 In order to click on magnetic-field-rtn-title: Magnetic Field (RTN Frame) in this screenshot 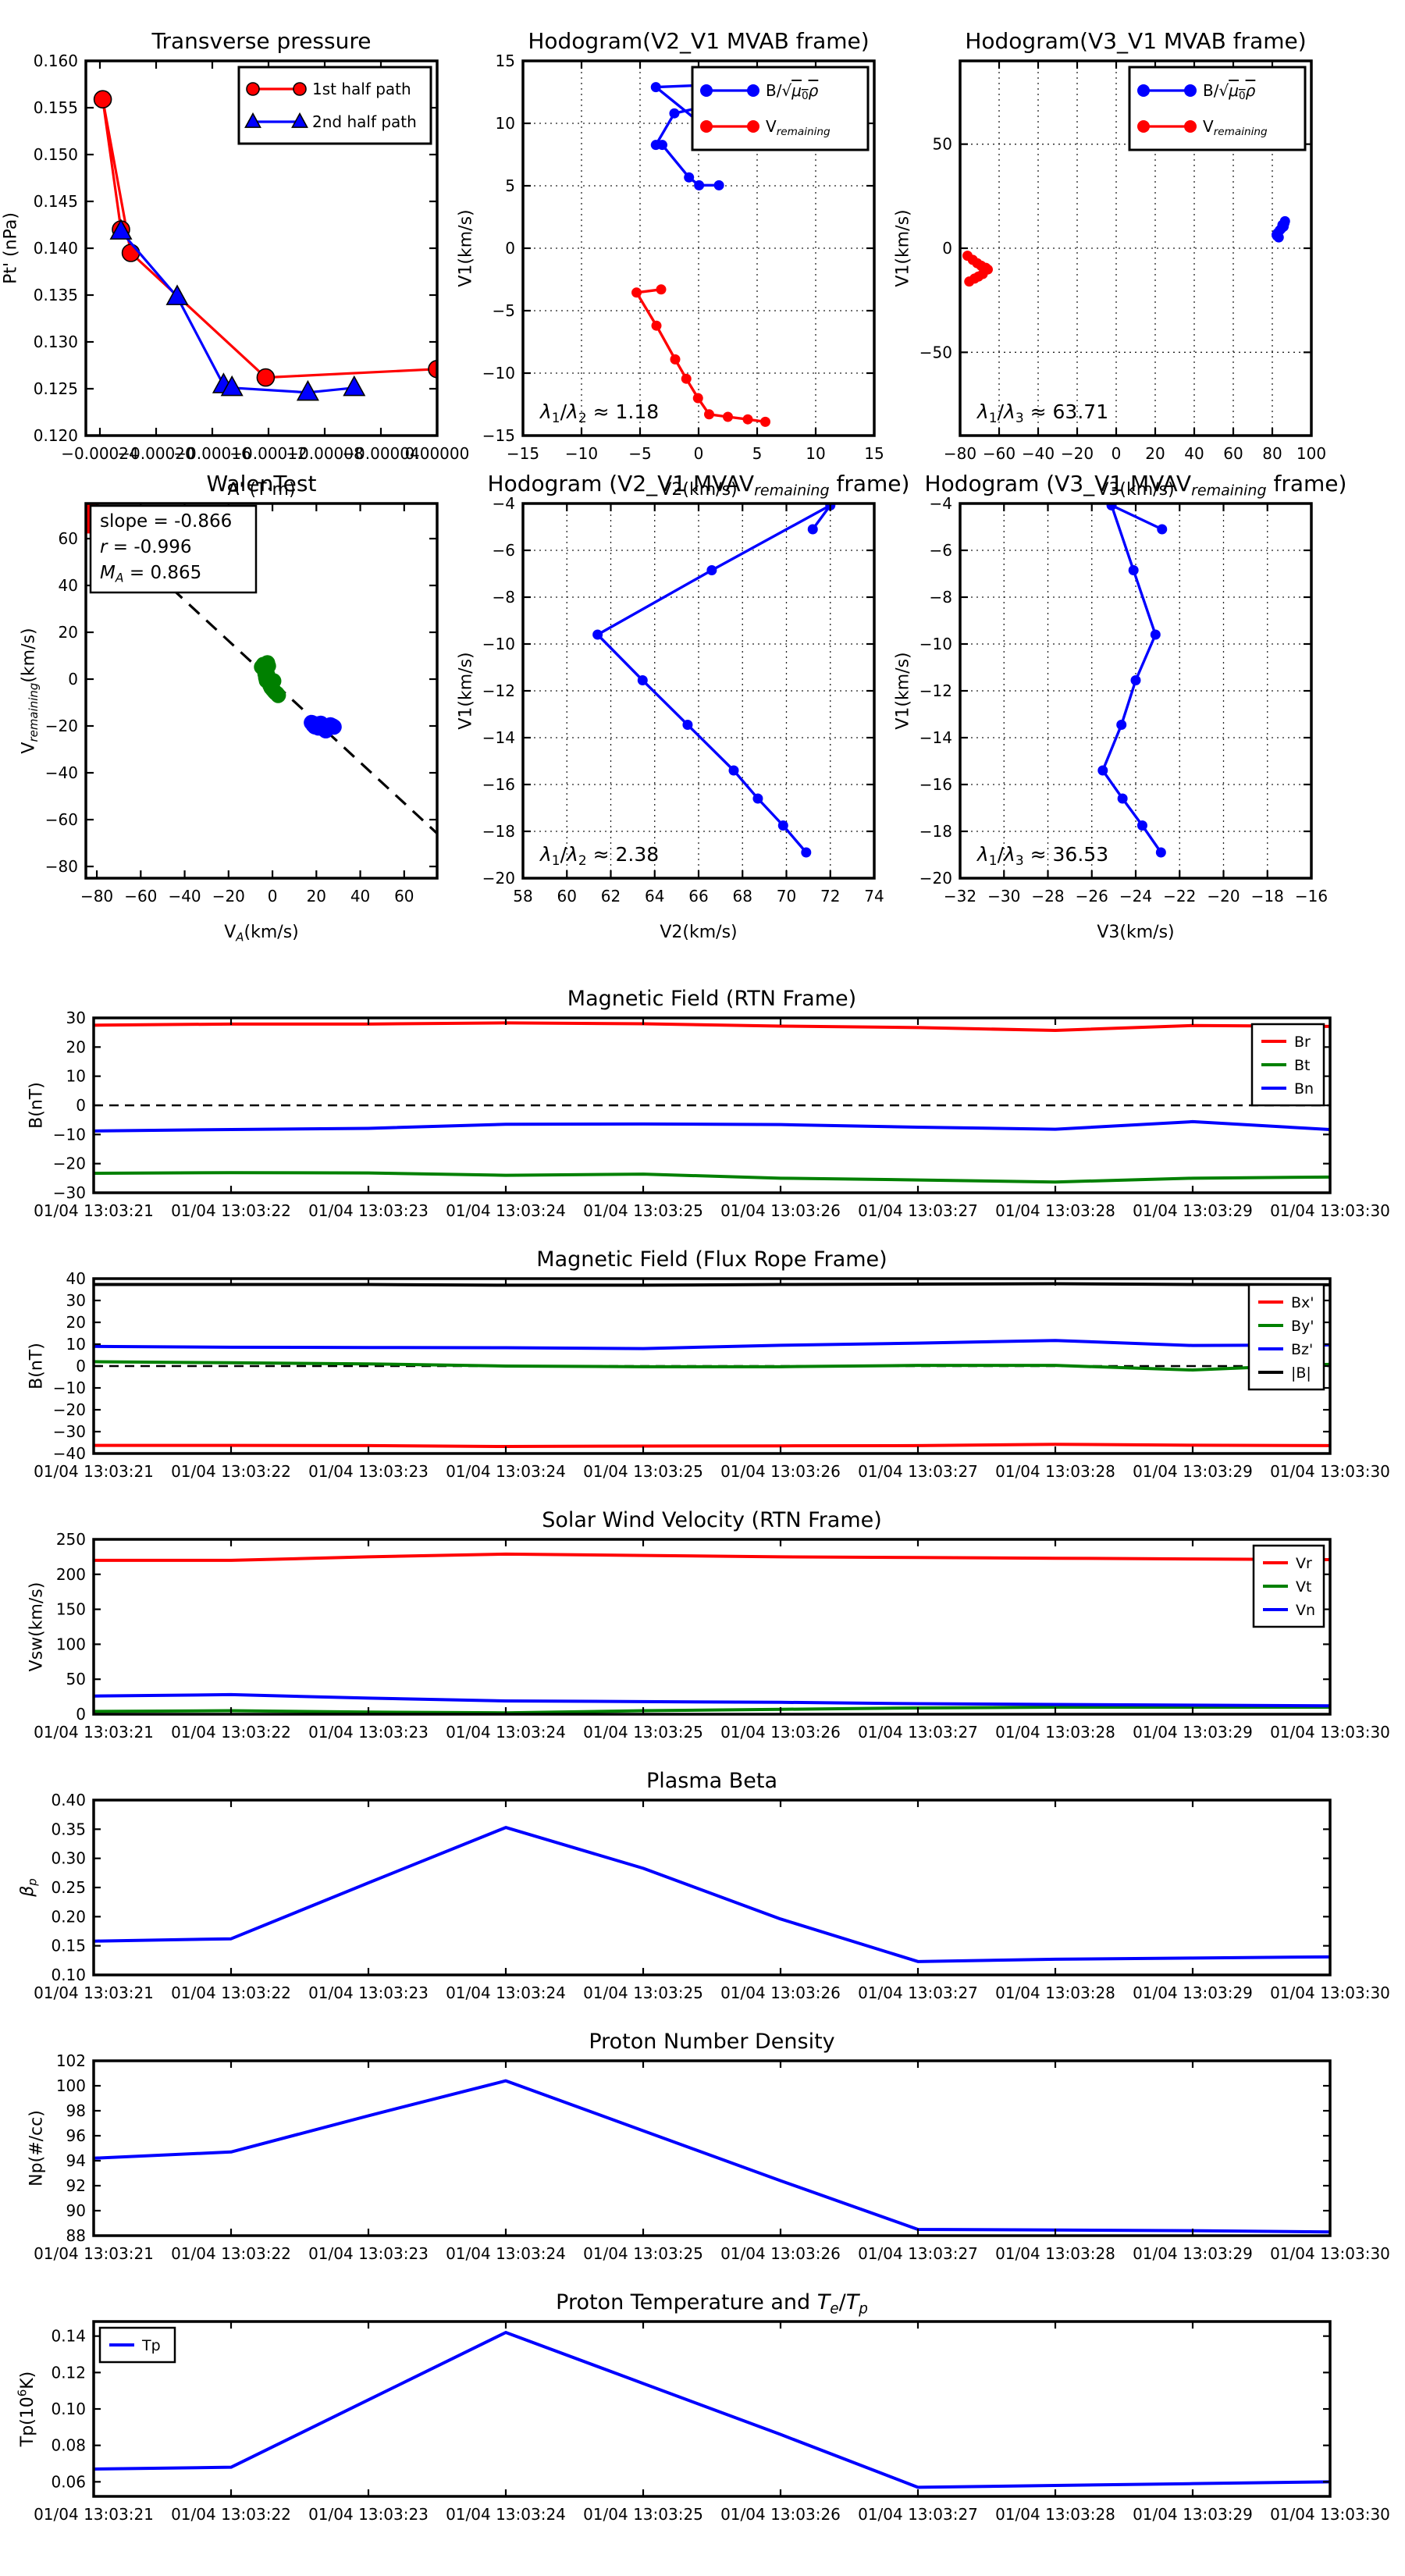, I will do `click(712, 999)`.